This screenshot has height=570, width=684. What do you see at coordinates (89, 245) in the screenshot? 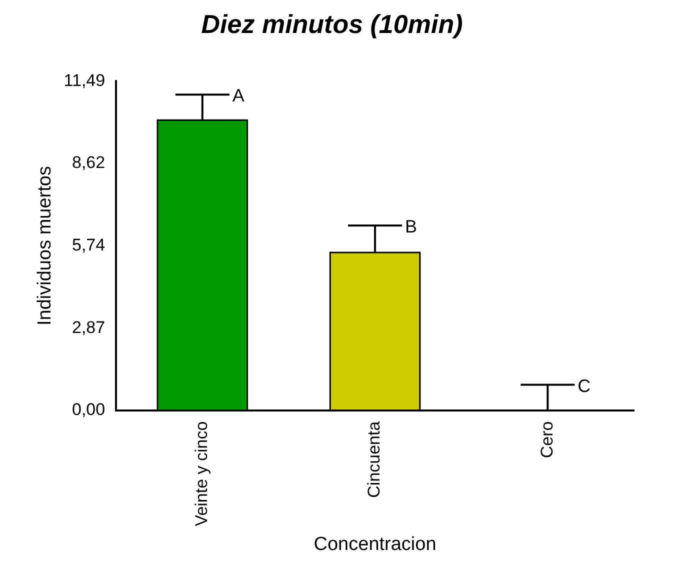
I see `y-tick-label: 5,74` at bounding box center [89, 245].